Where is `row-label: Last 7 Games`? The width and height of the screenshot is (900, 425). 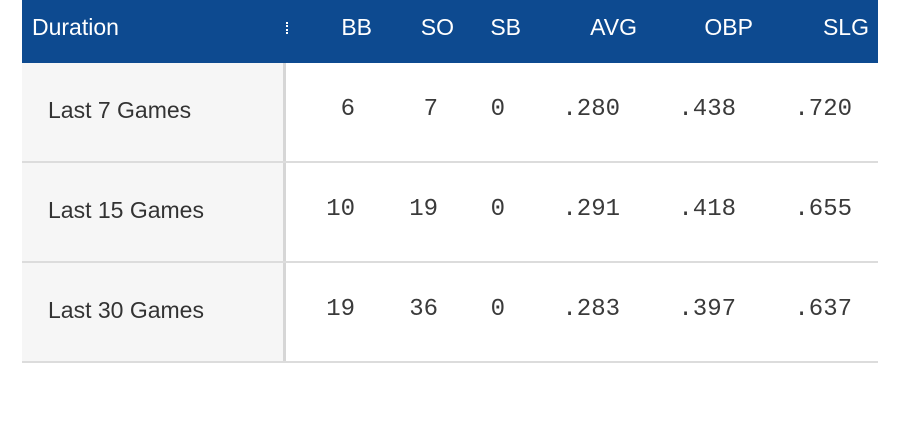 row-label: Last 7 Games is located at coordinates (120, 110).